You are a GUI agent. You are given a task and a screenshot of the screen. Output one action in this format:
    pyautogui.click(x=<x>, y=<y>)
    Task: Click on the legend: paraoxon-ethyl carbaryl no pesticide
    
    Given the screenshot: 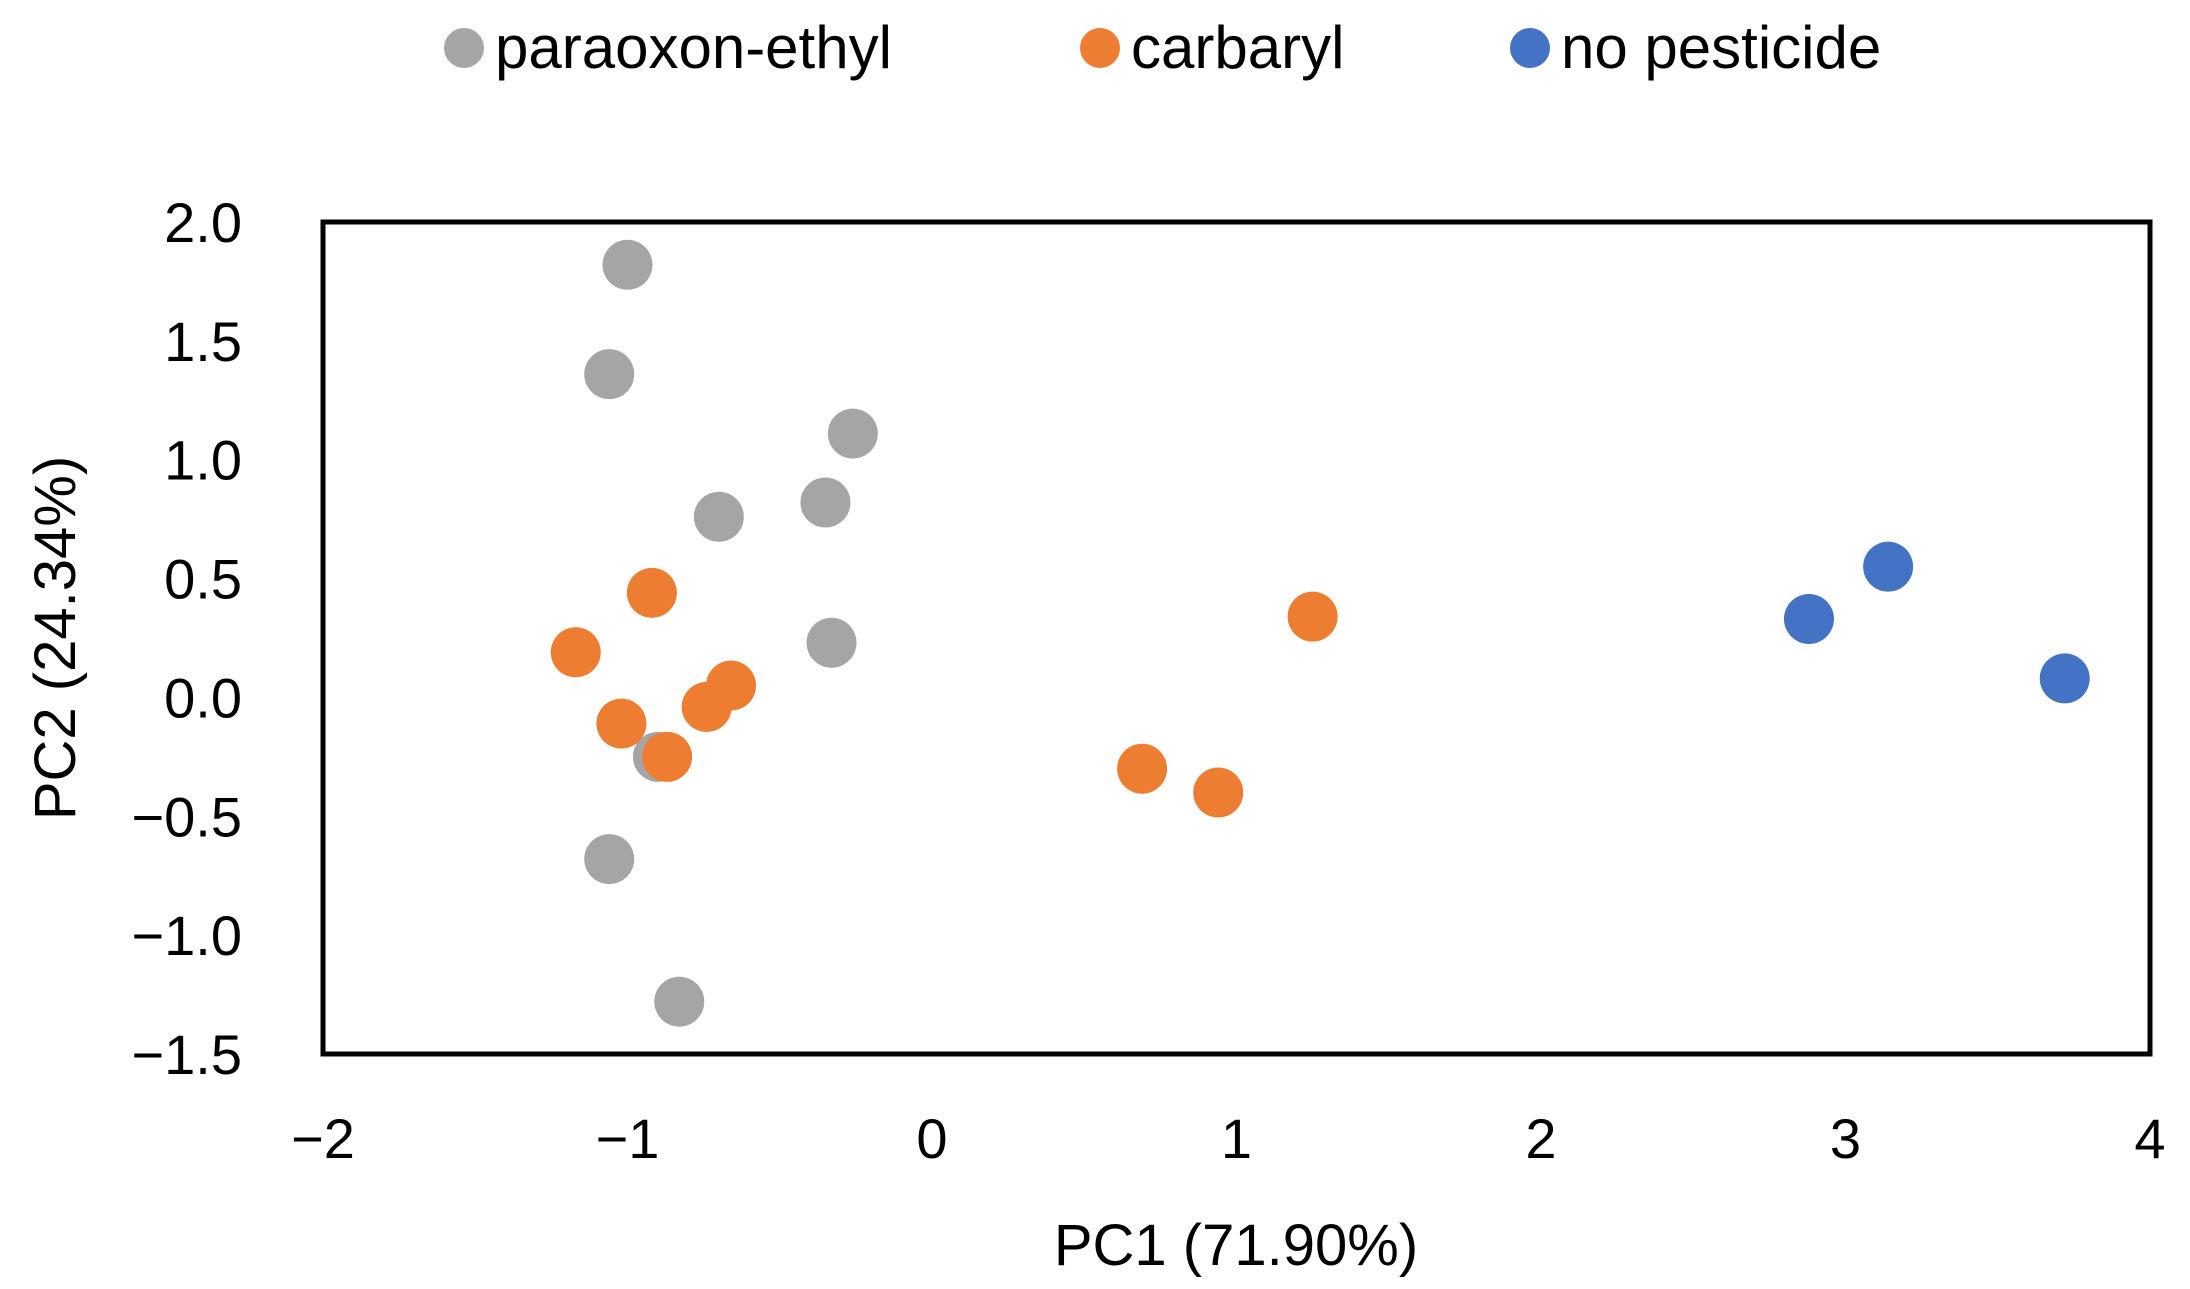 What is the action you would take?
    pyautogui.click(x=1162, y=47)
    